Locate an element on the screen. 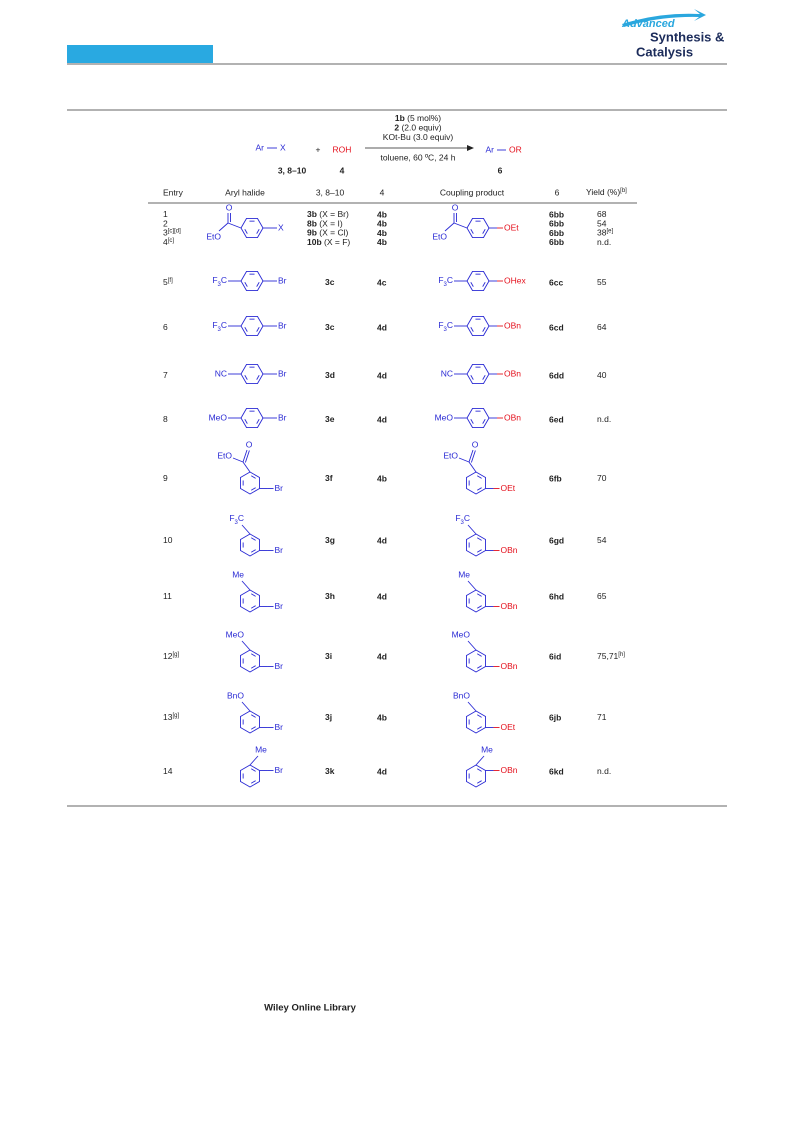 The image size is (793, 1121). alcohol-id: 4c is located at coordinates (382, 282).